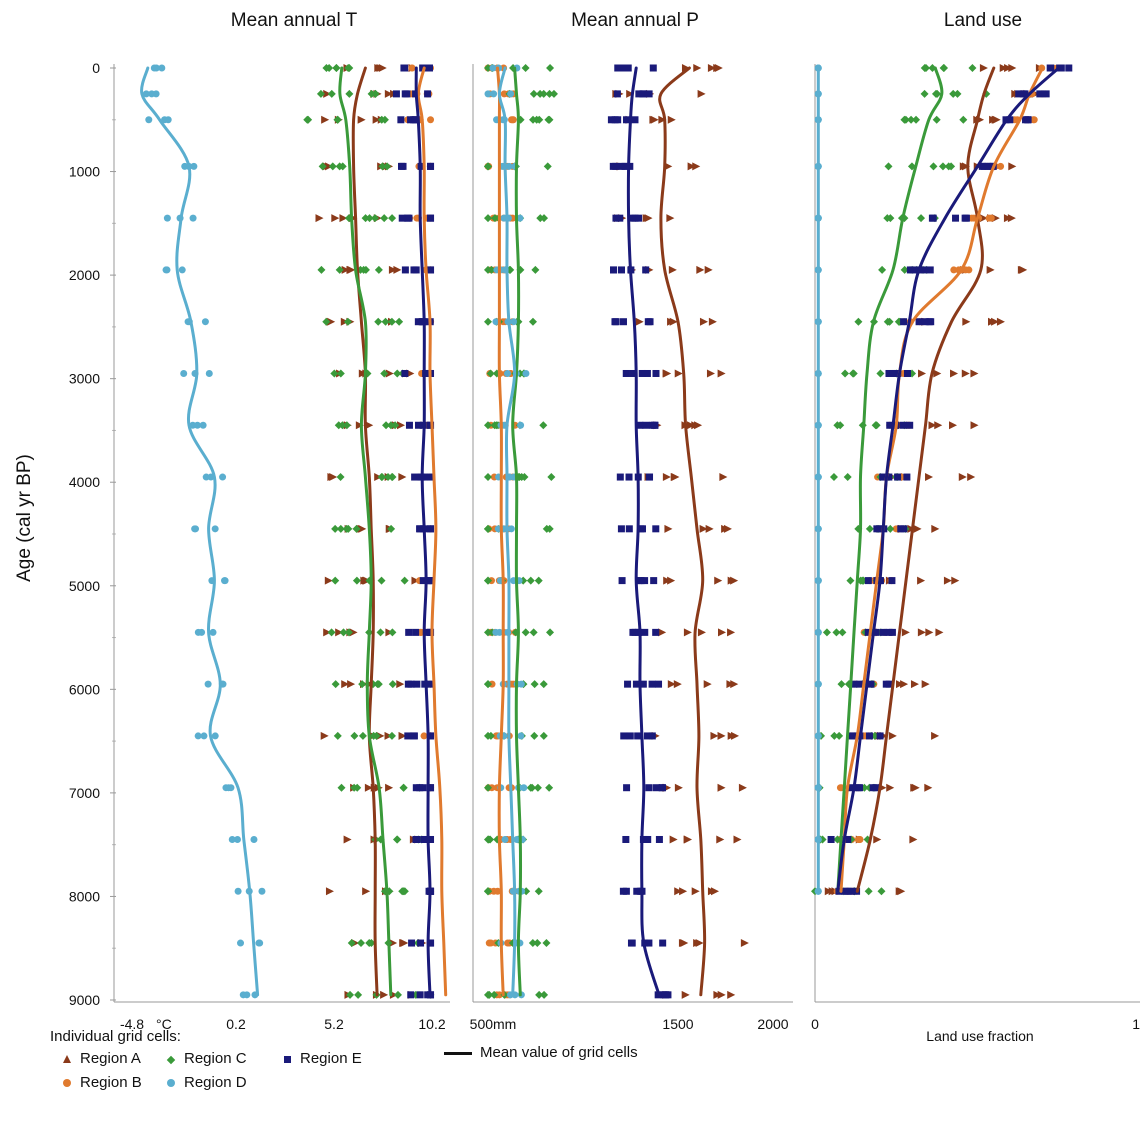 This screenshot has height=1123, width=1147. Describe the element at coordinates (983, 20) in the screenshot. I see `panel-title: Land use` at that location.